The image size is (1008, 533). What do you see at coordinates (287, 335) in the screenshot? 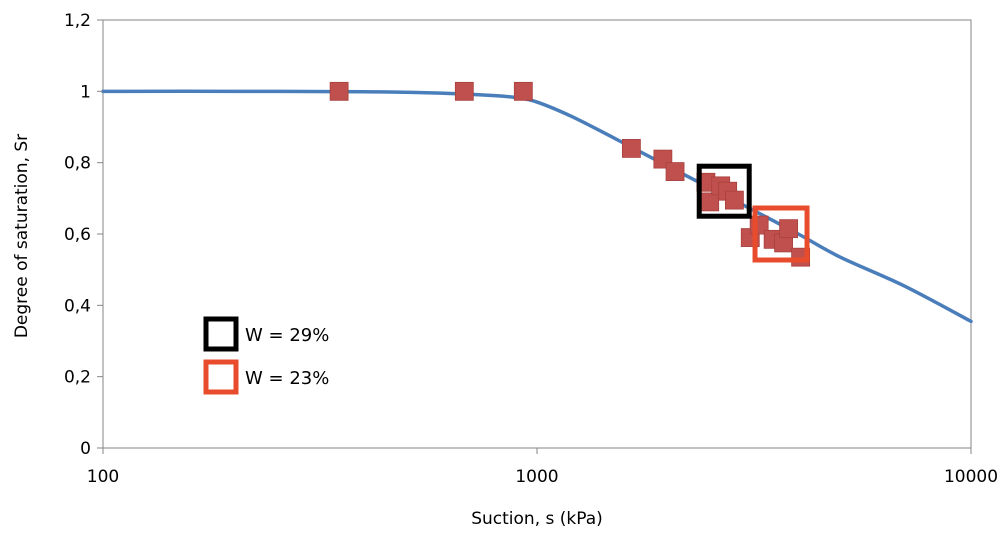
I see `legend-label: W = 29%` at bounding box center [287, 335].